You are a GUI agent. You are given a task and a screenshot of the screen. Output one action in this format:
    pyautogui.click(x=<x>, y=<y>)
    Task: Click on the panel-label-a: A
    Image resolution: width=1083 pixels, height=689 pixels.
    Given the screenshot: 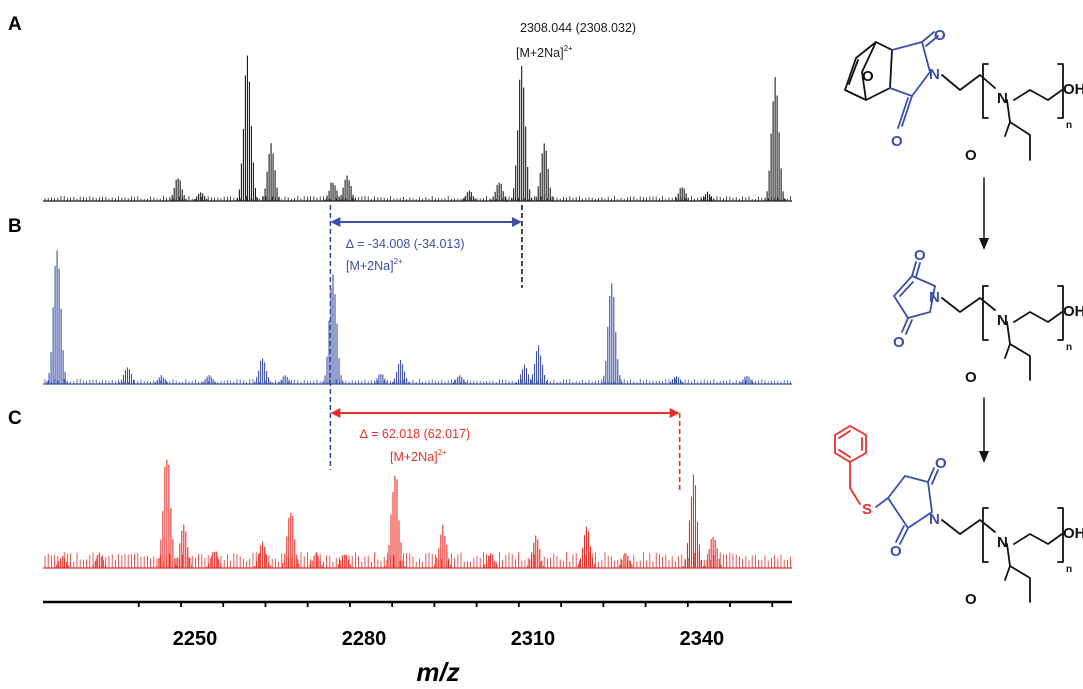 What is the action you would take?
    pyautogui.click(x=15, y=24)
    